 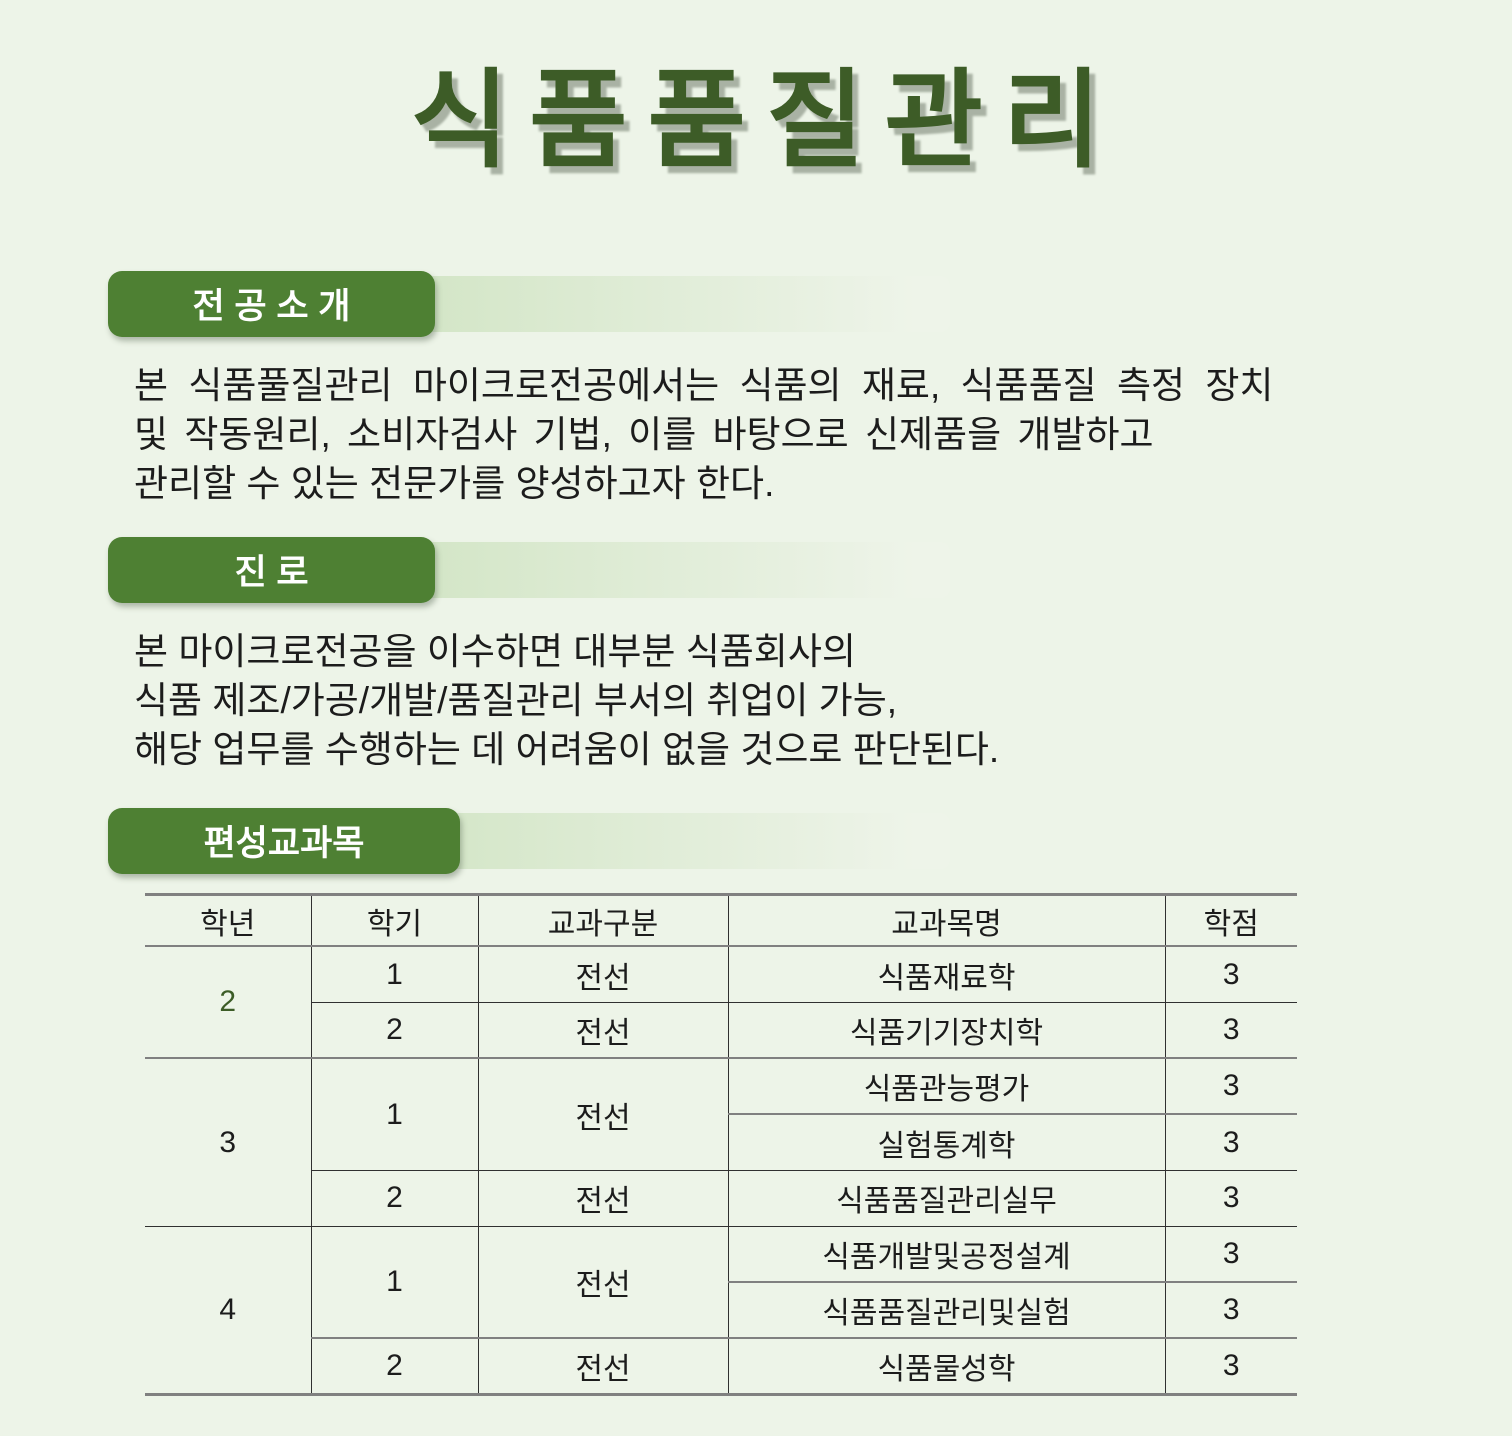 What do you see at coordinates (228, 1142) in the screenshot?
I see `cell-year-3: 3` at bounding box center [228, 1142].